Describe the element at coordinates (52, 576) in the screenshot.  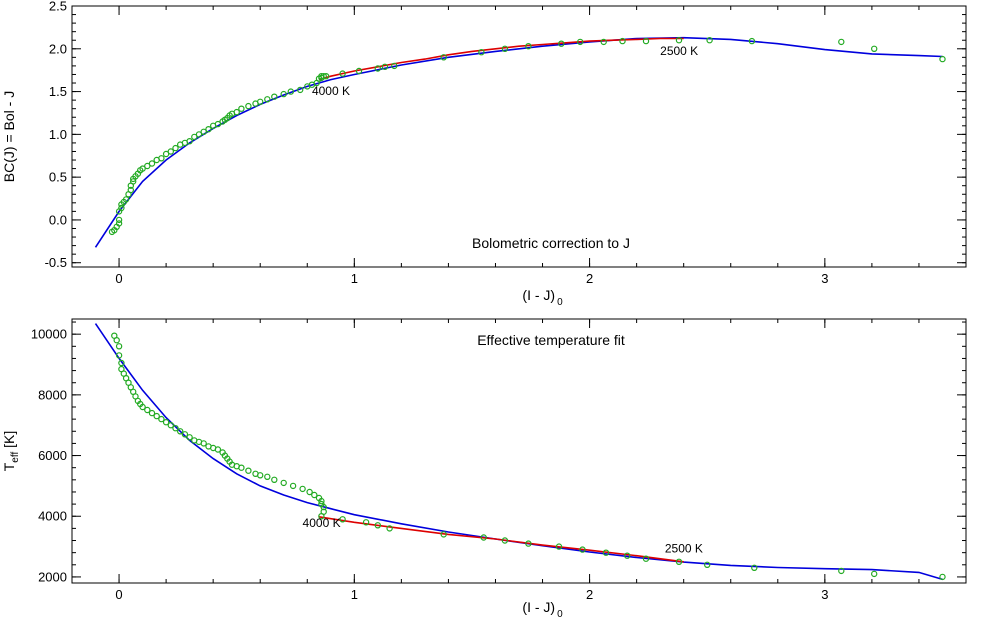
I see `y-tick-label: 2000` at that location.